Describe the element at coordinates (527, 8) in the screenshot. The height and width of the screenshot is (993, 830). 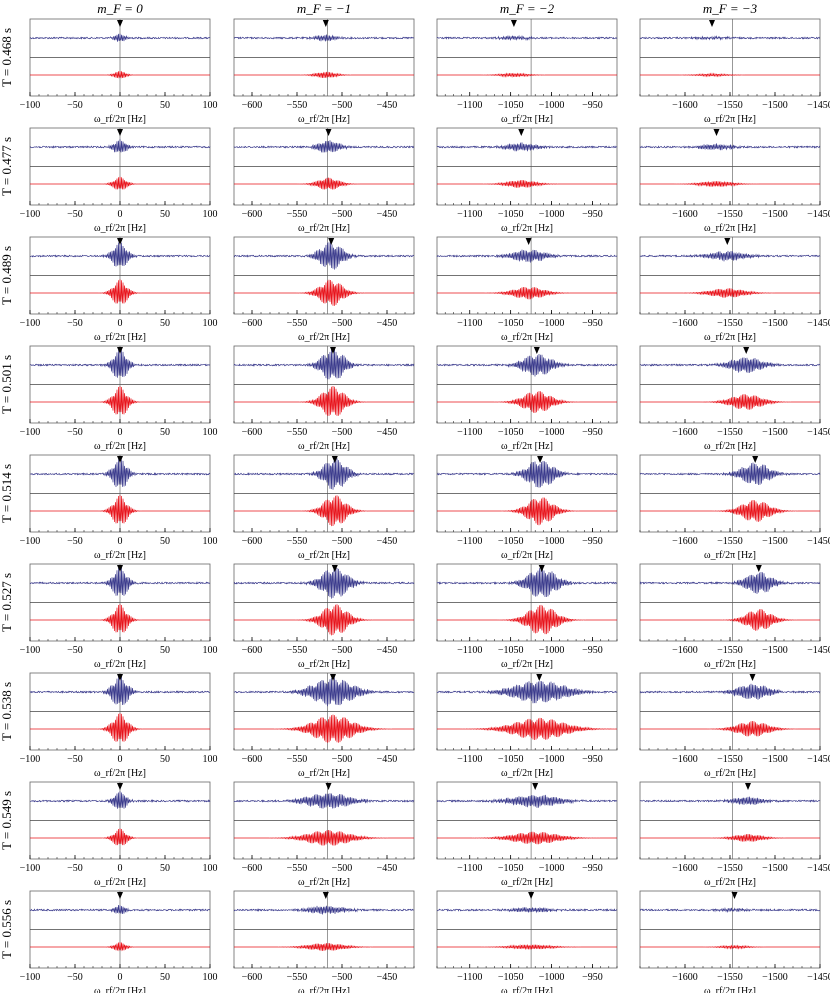
I see `column-header: m_F = −2` at that location.